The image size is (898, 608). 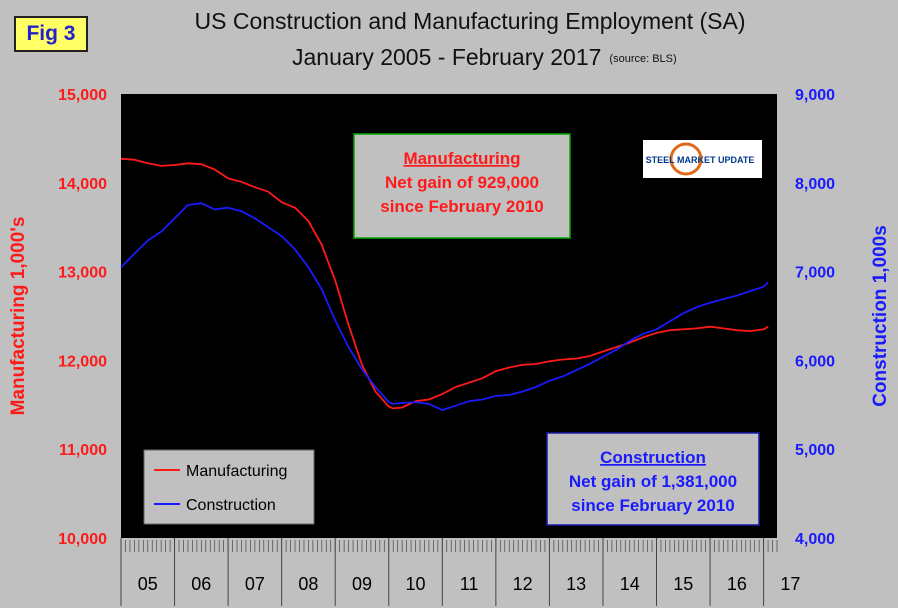 What do you see at coordinates (416, 584) in the screenshot?
I see `year-tick-label: 10` at bounding box center [416, 584].